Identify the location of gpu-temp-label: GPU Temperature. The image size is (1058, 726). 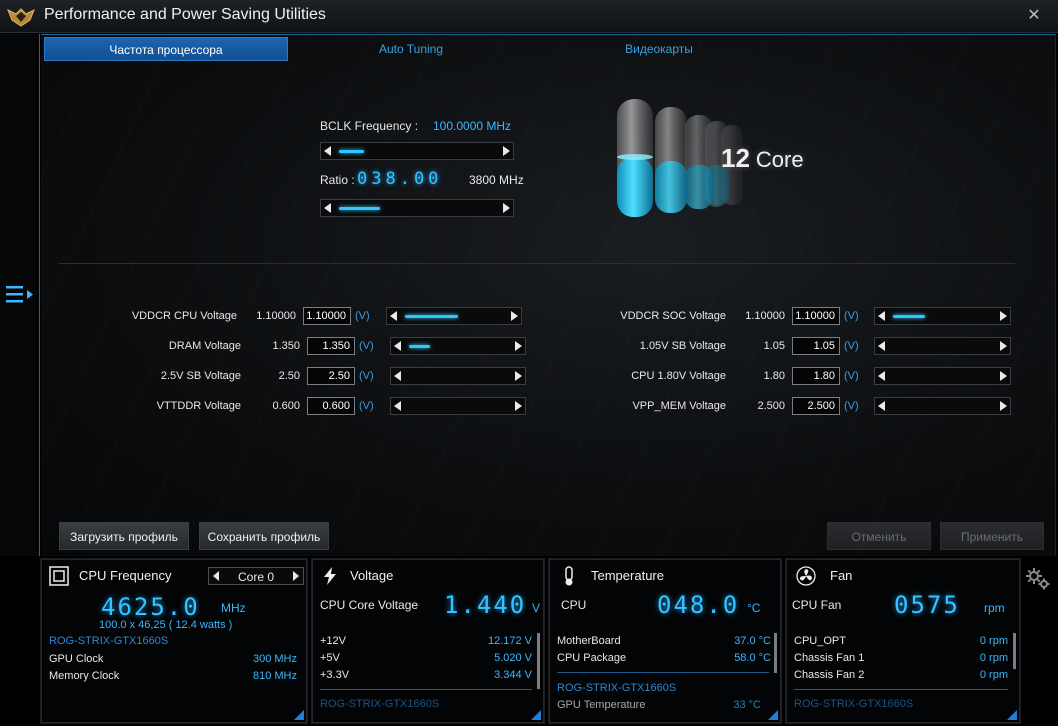
(601, 705).